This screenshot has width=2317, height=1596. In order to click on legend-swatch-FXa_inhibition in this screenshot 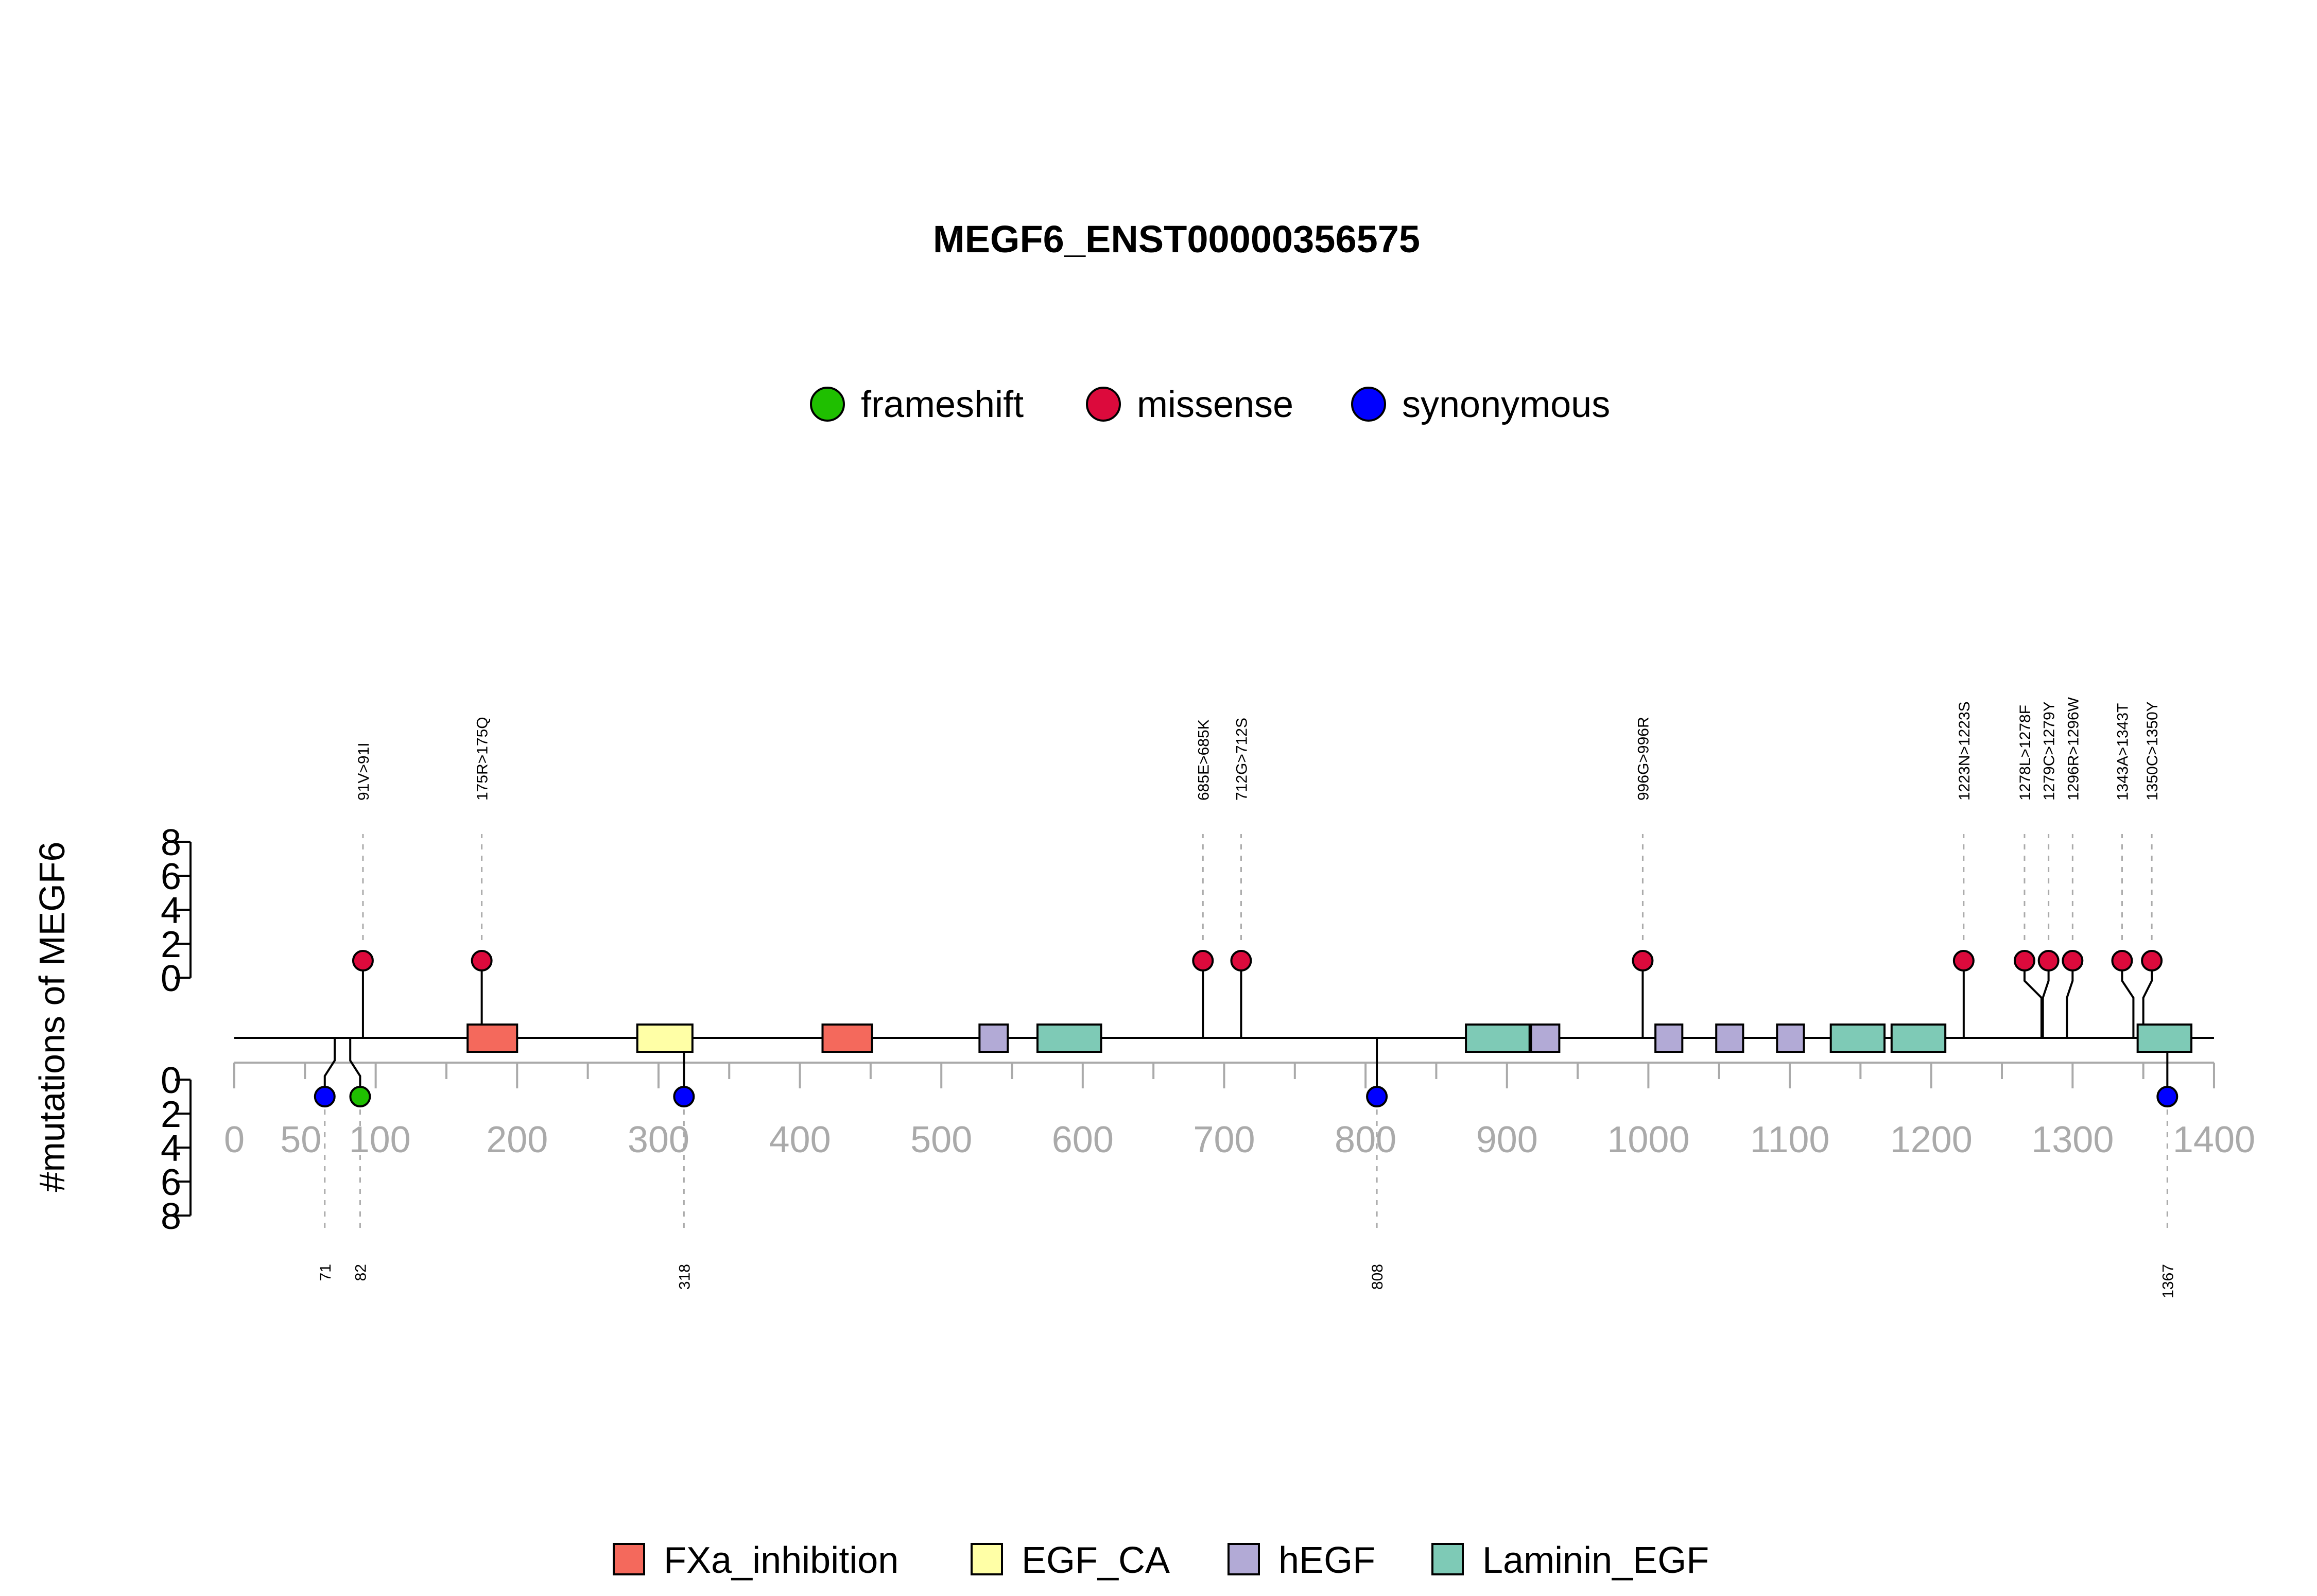, I will do `click(629, 1559)`.